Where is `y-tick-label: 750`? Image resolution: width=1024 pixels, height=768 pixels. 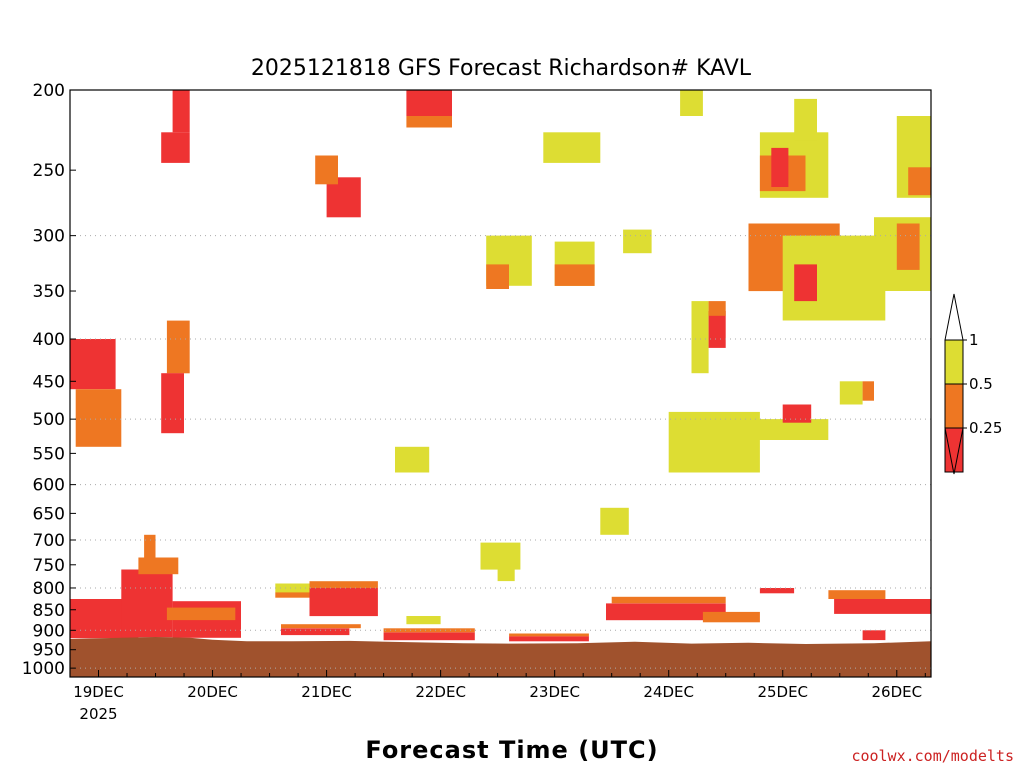 y-tick-label: 750 is located at coordinates (49, 566).